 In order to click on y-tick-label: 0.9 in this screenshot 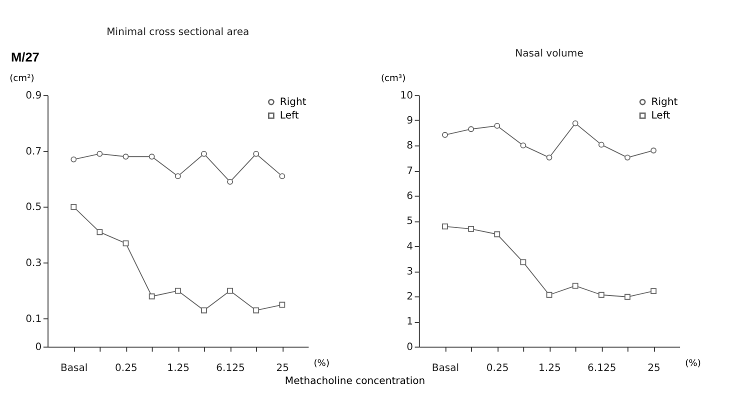, I will do `click(34, 96)`.